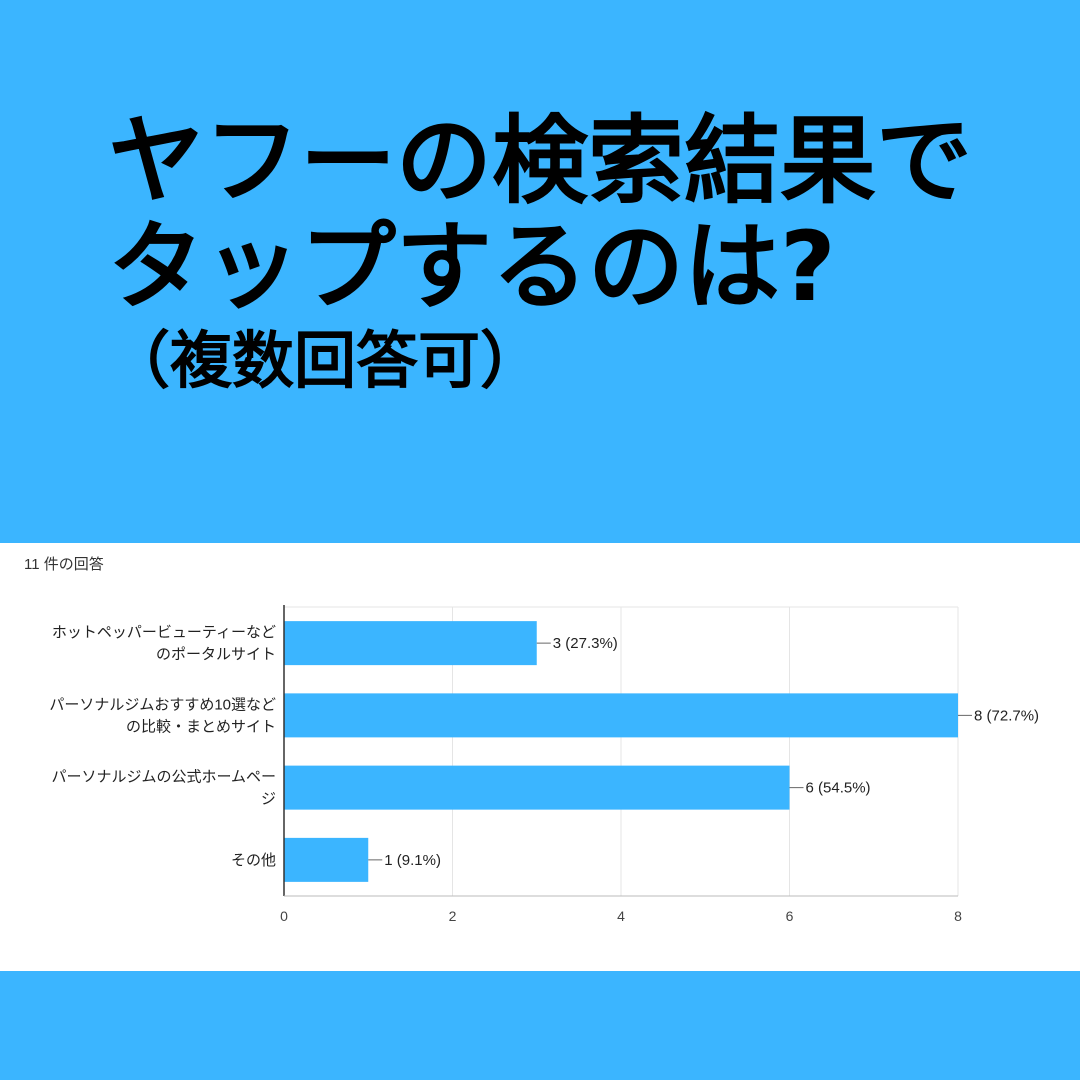  Describe the element at coordinates (958, 916) in the screenshot. I see `x-tick-label-8: 8` at that location.